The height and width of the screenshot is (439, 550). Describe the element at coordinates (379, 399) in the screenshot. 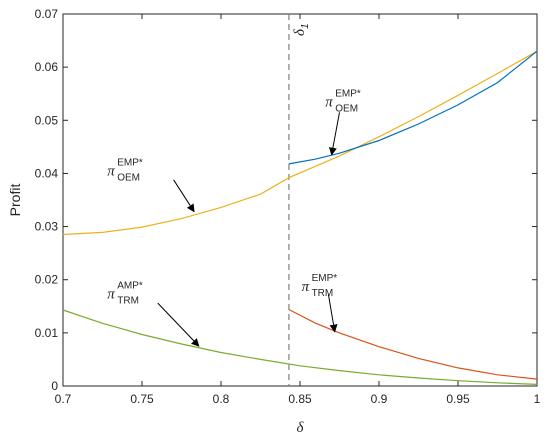

I see `x-tick-label: 0.9` at that location.